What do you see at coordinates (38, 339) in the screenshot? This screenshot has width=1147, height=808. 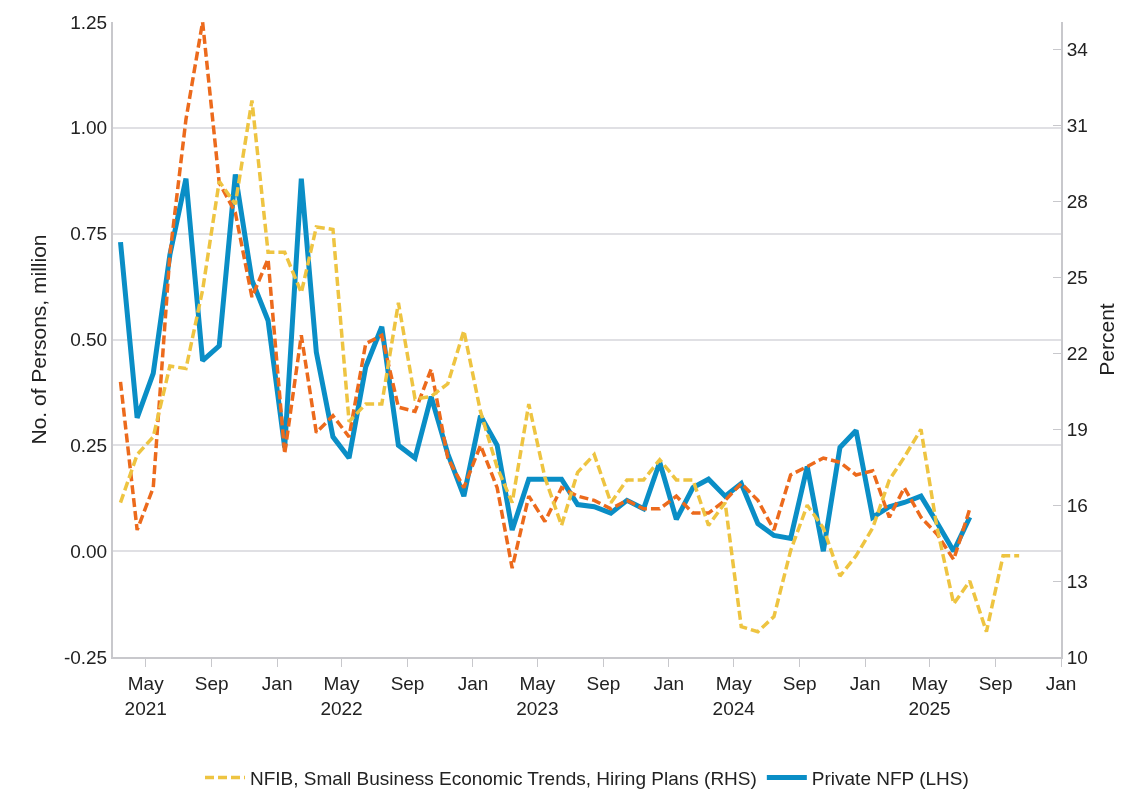 I see `y-axis-title: No. of Persons, million` at bounding box center [38, 339].